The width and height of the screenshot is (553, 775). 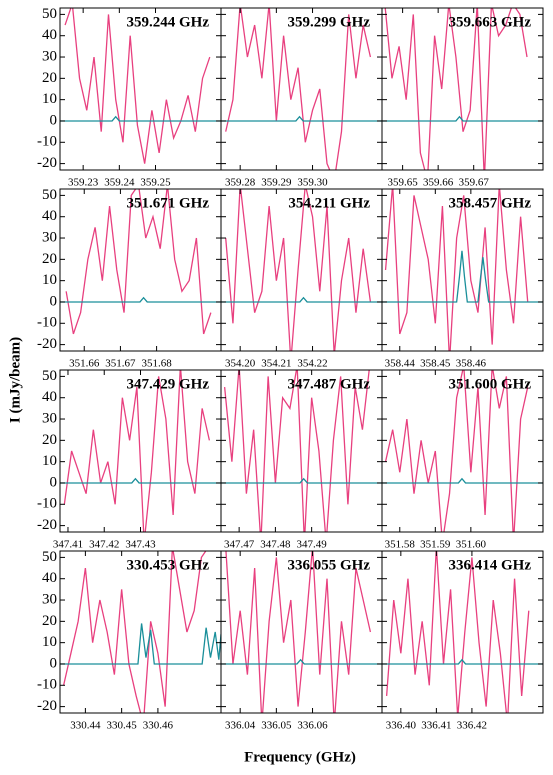 What do you see at coordinates (329, 384) in the screenshot?
I see `panel-title: 347.487 GHz` at bounding box center [329, 384].